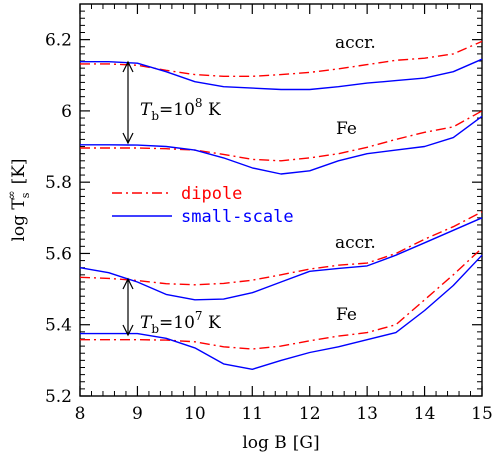 This screenshot has width=496, height=462. I want to click on annotation-tb-upper: Tb=108 K, so click(180, 109).